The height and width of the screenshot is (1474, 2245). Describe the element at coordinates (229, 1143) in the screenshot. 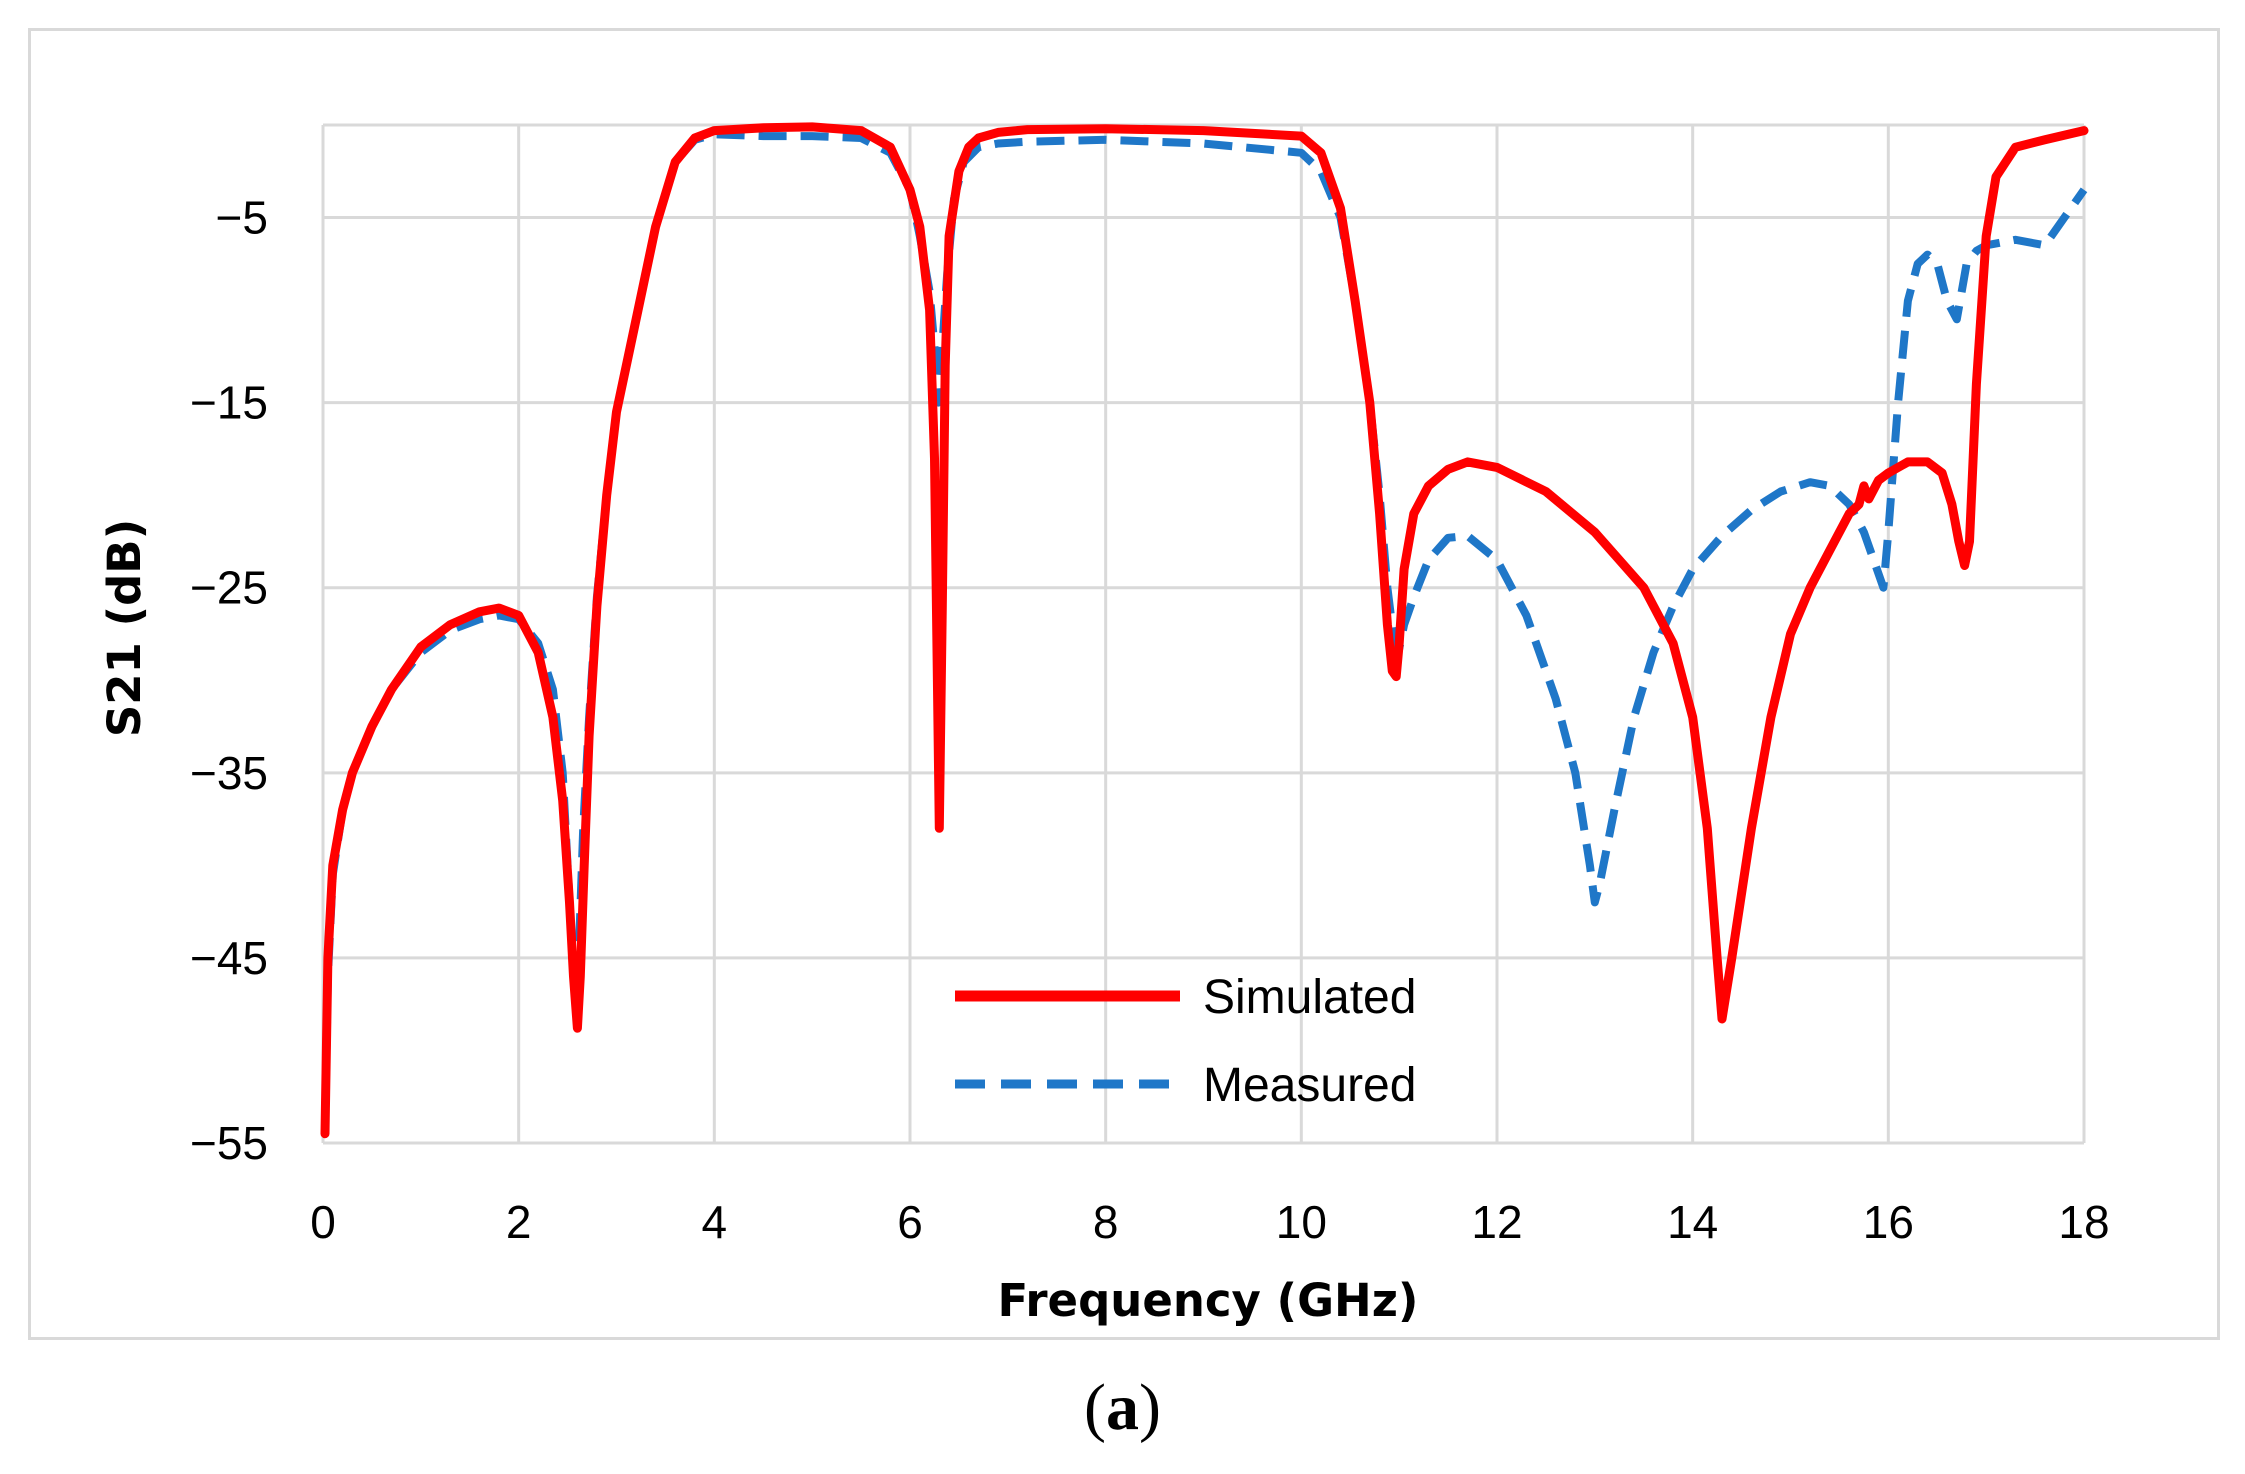

I see `y-tick-label: −55` at that location.